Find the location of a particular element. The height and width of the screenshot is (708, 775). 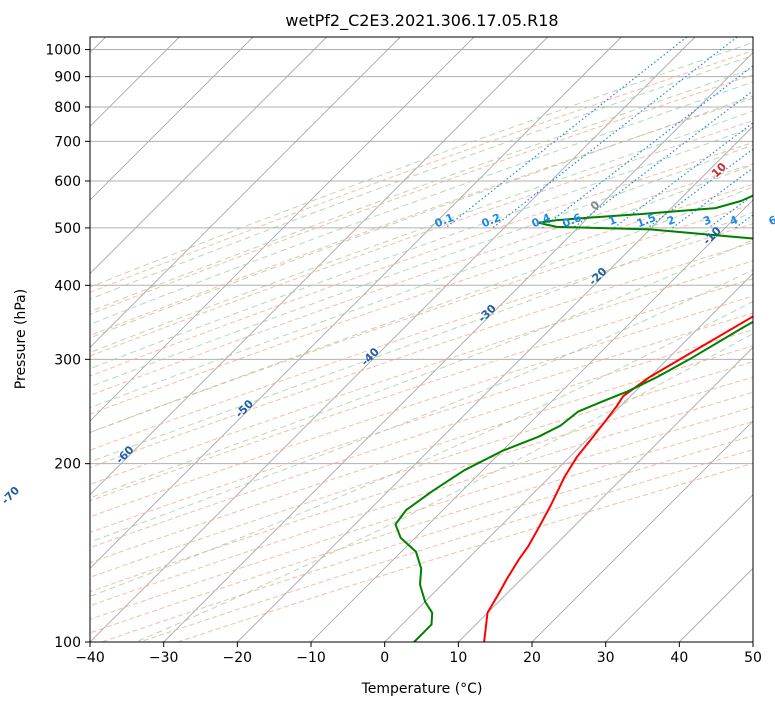

x-tick-label: 50 is located at coordinates (753, 658).